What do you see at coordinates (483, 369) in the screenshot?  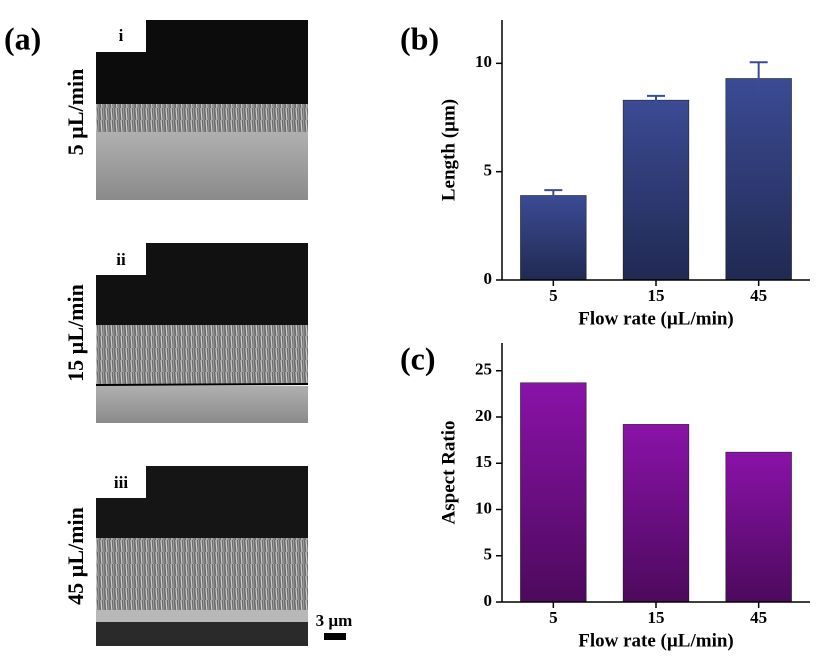 I see `y-tick-label: 25` at bounding box center [483, 369].